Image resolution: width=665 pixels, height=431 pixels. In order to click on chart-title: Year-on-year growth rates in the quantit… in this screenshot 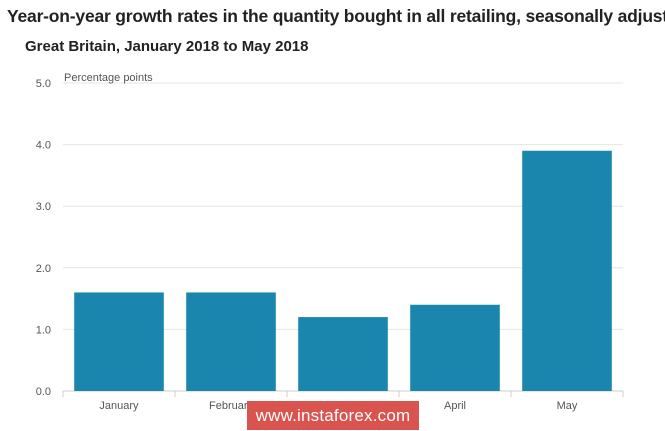, I will do `click(336, 16)`.